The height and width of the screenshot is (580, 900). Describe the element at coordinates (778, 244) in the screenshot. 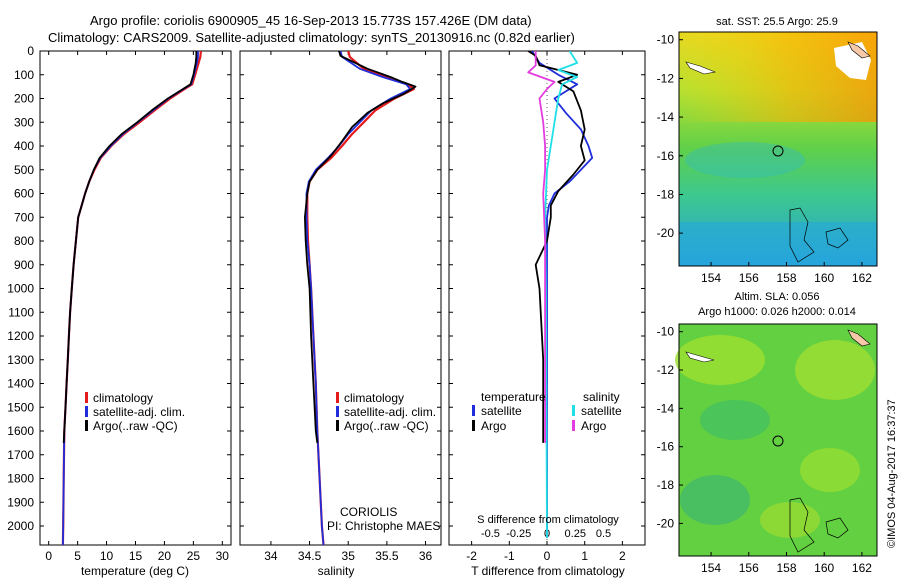

I see `sst-cold-band` at that location.